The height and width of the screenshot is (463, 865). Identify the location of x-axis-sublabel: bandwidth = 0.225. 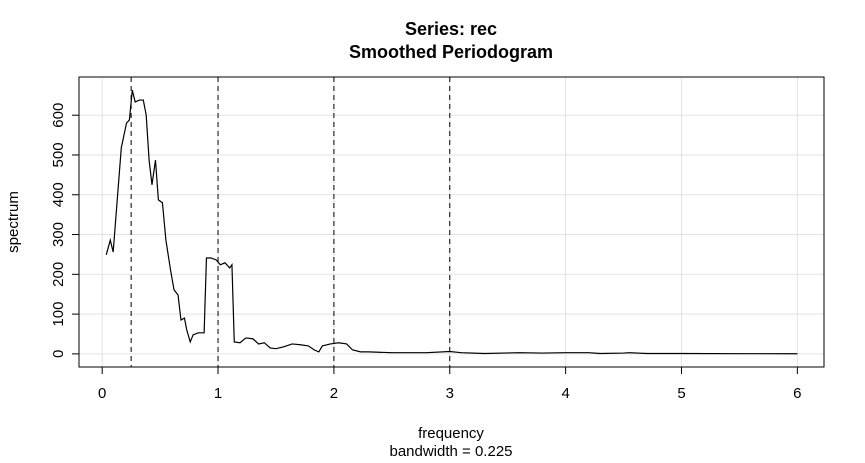
(450, 451).